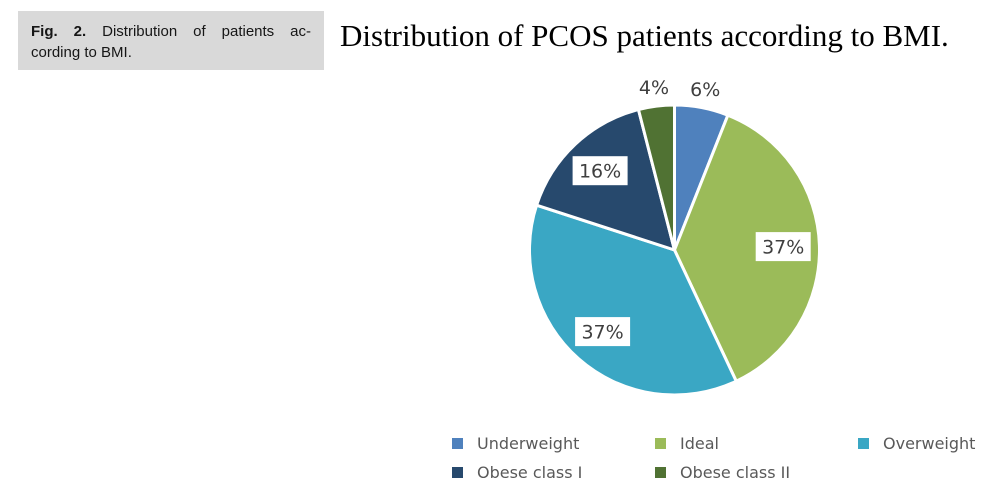 This screenshot has width=1008, height=490. What do you see at coordinates (654, 88) in the screenshot?
I see `pie-data-label-obese-class-ii: 4%` at bounding box center [654, 88].